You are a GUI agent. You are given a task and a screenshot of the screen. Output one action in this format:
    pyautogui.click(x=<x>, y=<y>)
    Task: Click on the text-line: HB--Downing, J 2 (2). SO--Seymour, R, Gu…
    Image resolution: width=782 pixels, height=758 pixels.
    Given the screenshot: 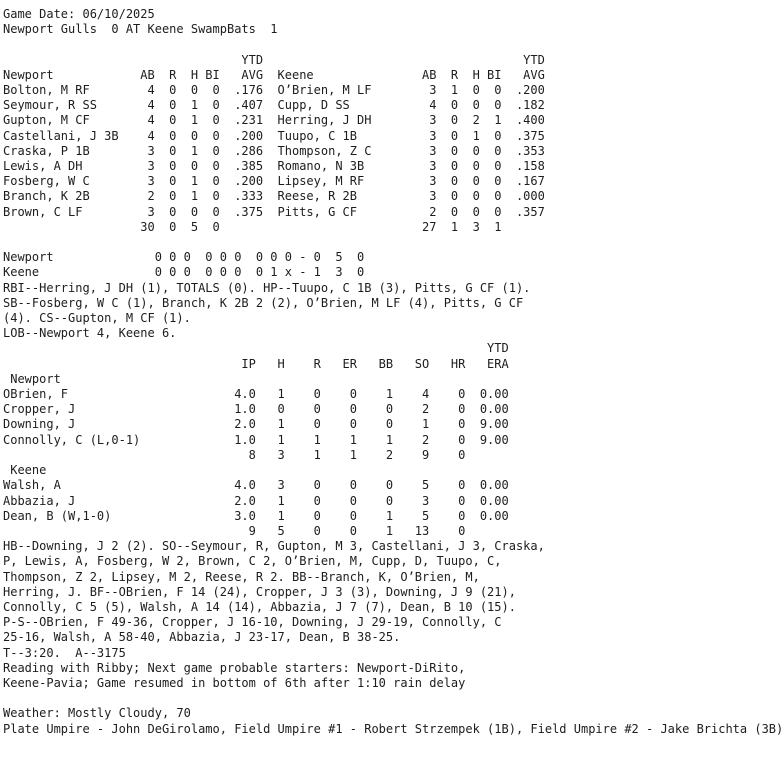 What is the action you would take?
    pyautogui.click(x=274, y=546)
    